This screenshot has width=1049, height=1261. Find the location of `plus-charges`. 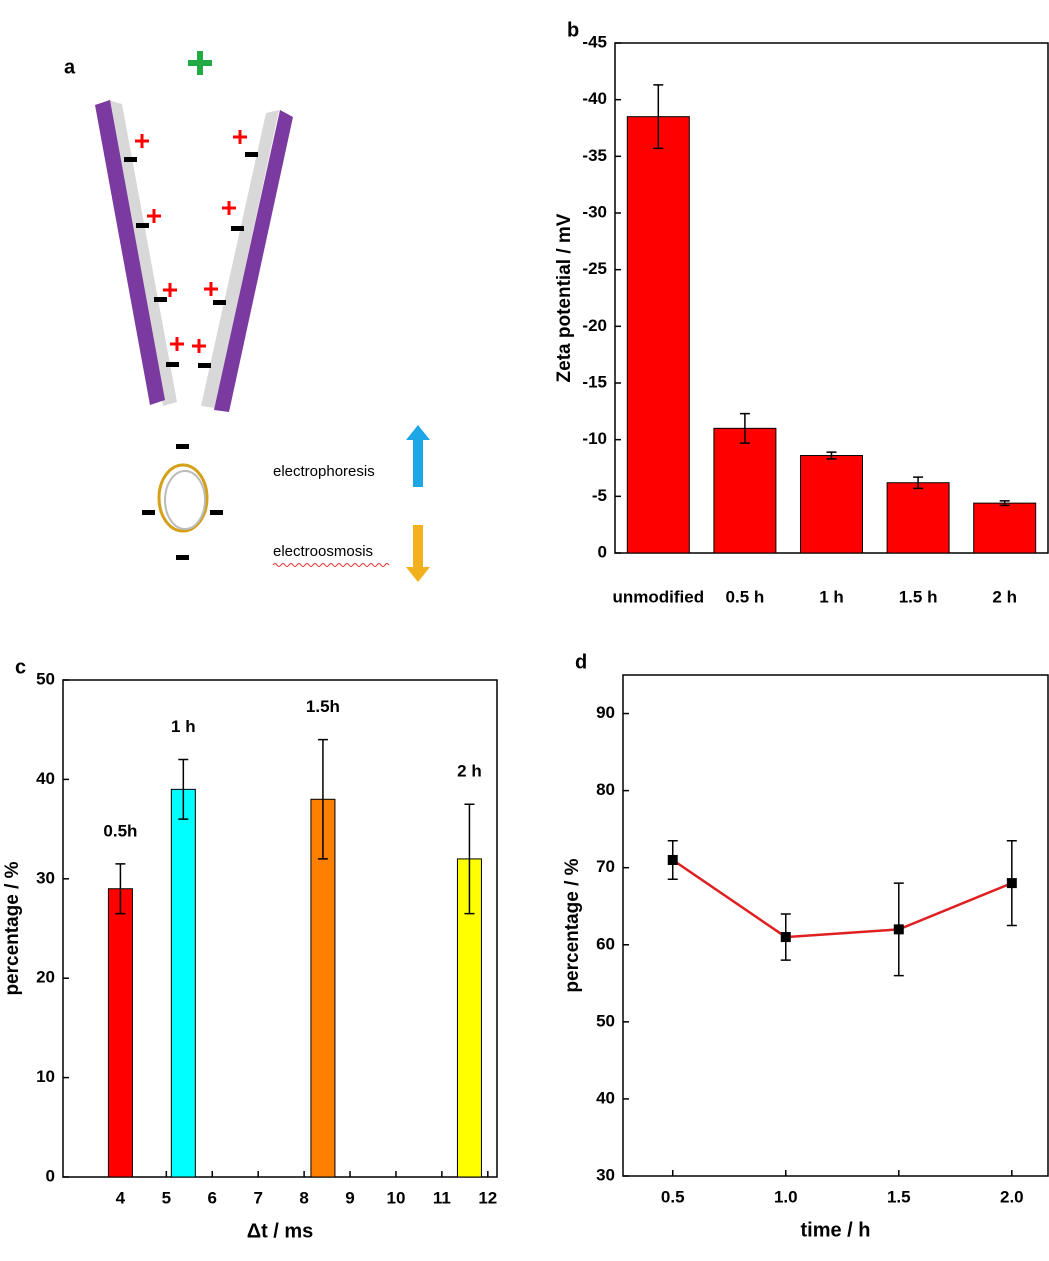

plus-charges is located at coordinates (191, 241).